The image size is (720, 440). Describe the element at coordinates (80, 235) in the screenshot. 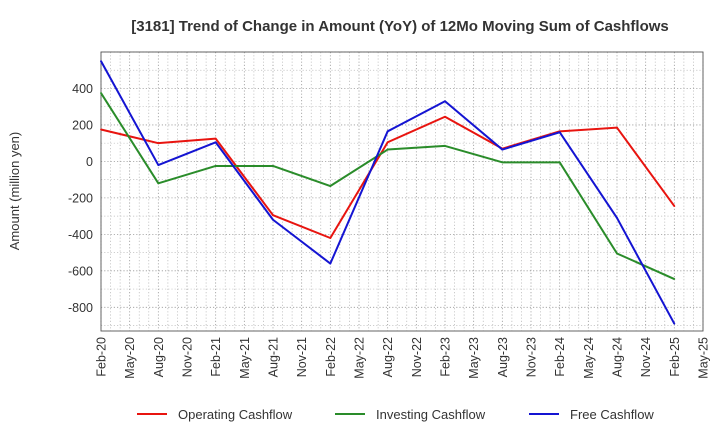

I see `y-tick-label: -400` at that location.